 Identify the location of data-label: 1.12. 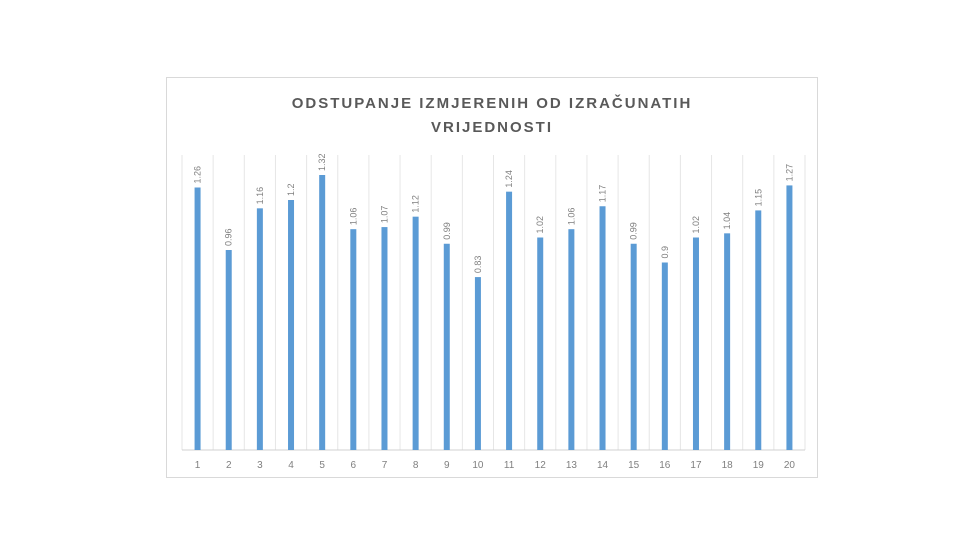
(416, 204).